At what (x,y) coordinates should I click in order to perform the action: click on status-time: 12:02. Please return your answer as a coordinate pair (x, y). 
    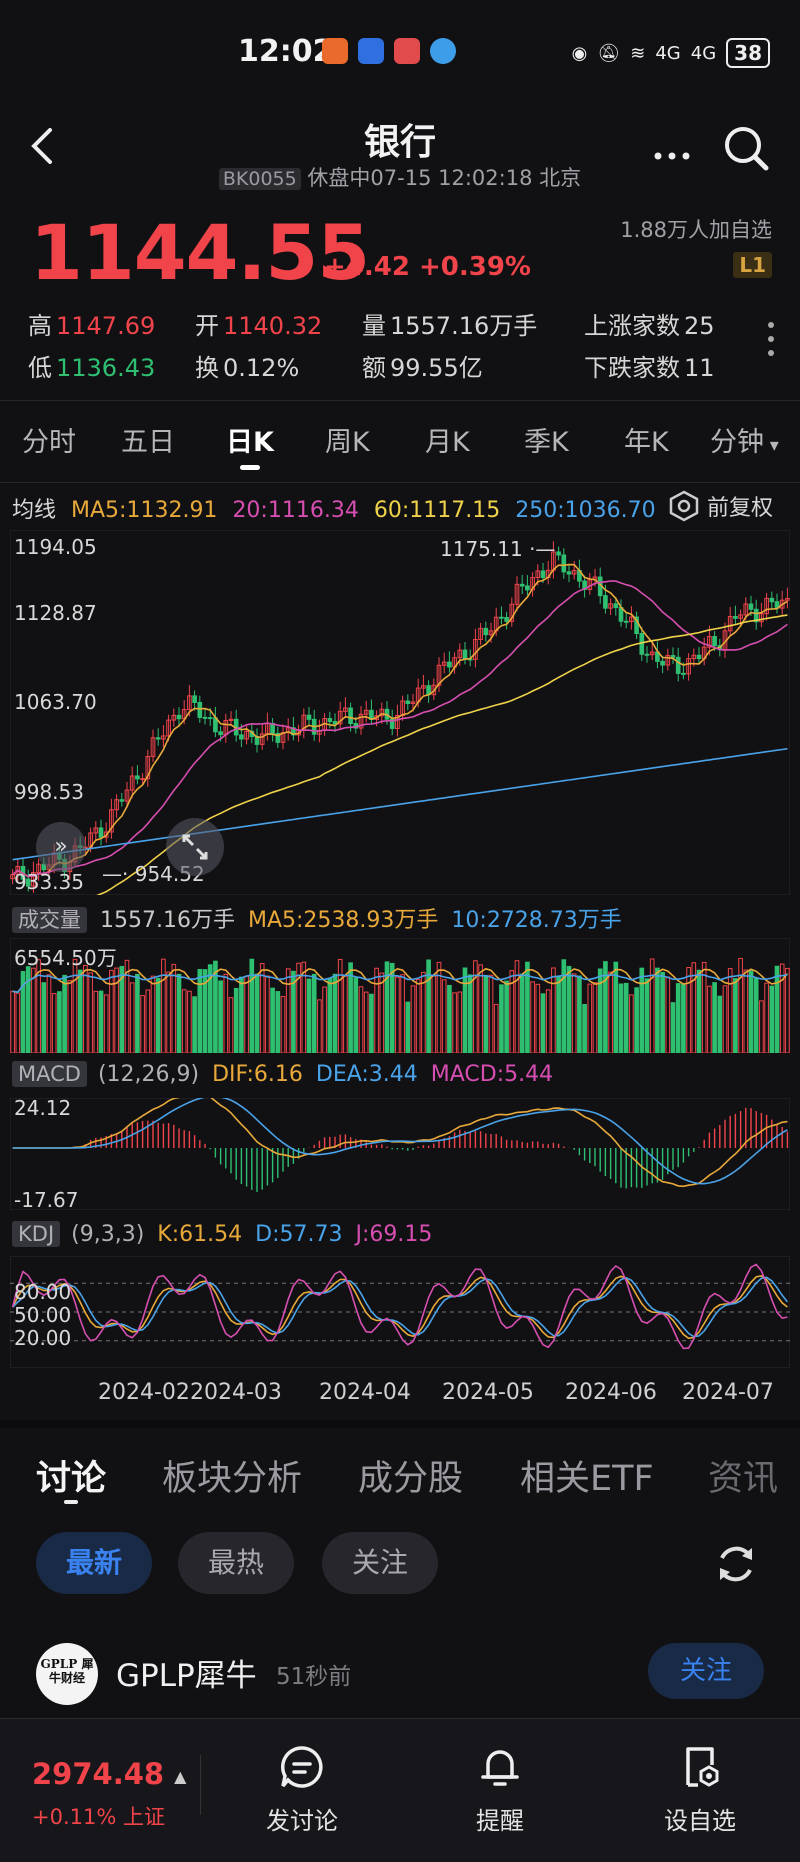
    Looking at the image, I should click on (286, 51).